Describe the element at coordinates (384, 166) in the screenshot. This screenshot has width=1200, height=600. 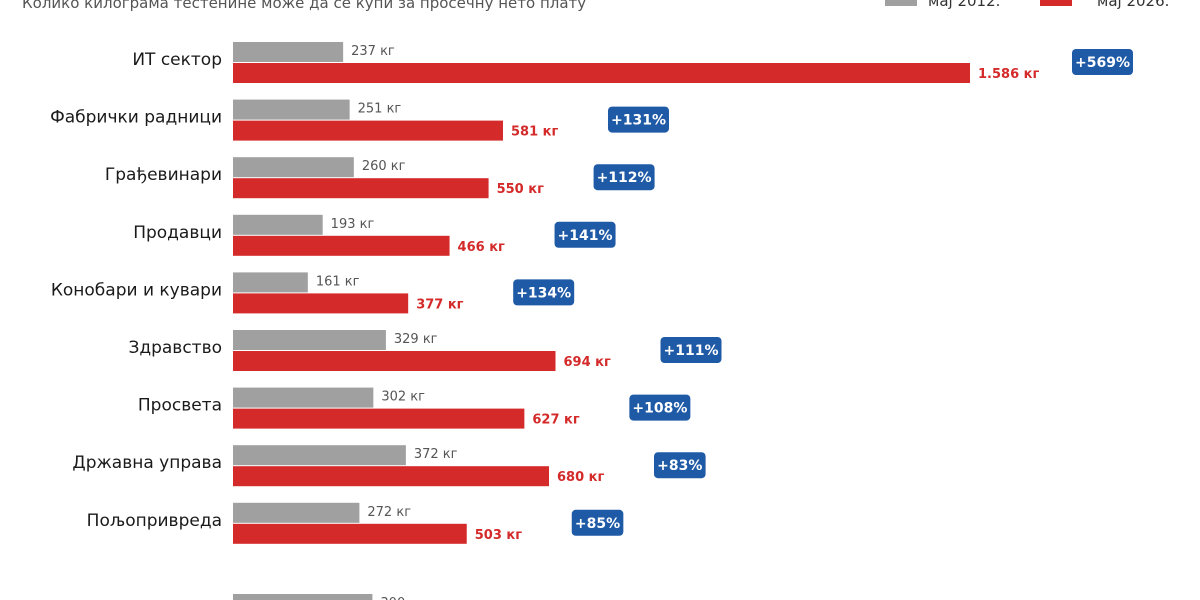
I see `bar-2012-value-label: 260 кг` at that location.